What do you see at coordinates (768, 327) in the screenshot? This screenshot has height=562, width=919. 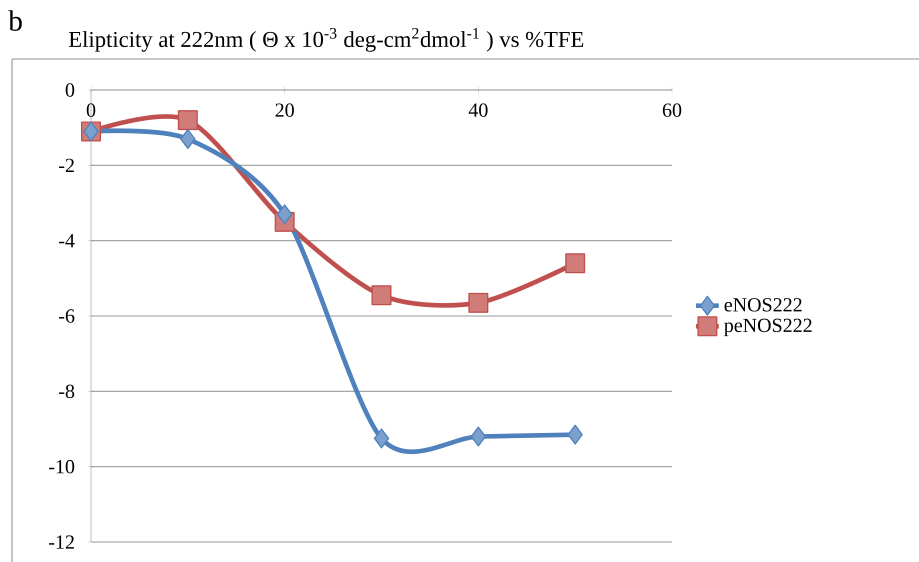 I see `legend-label: peNOS222` at bounding box center [768, 327].